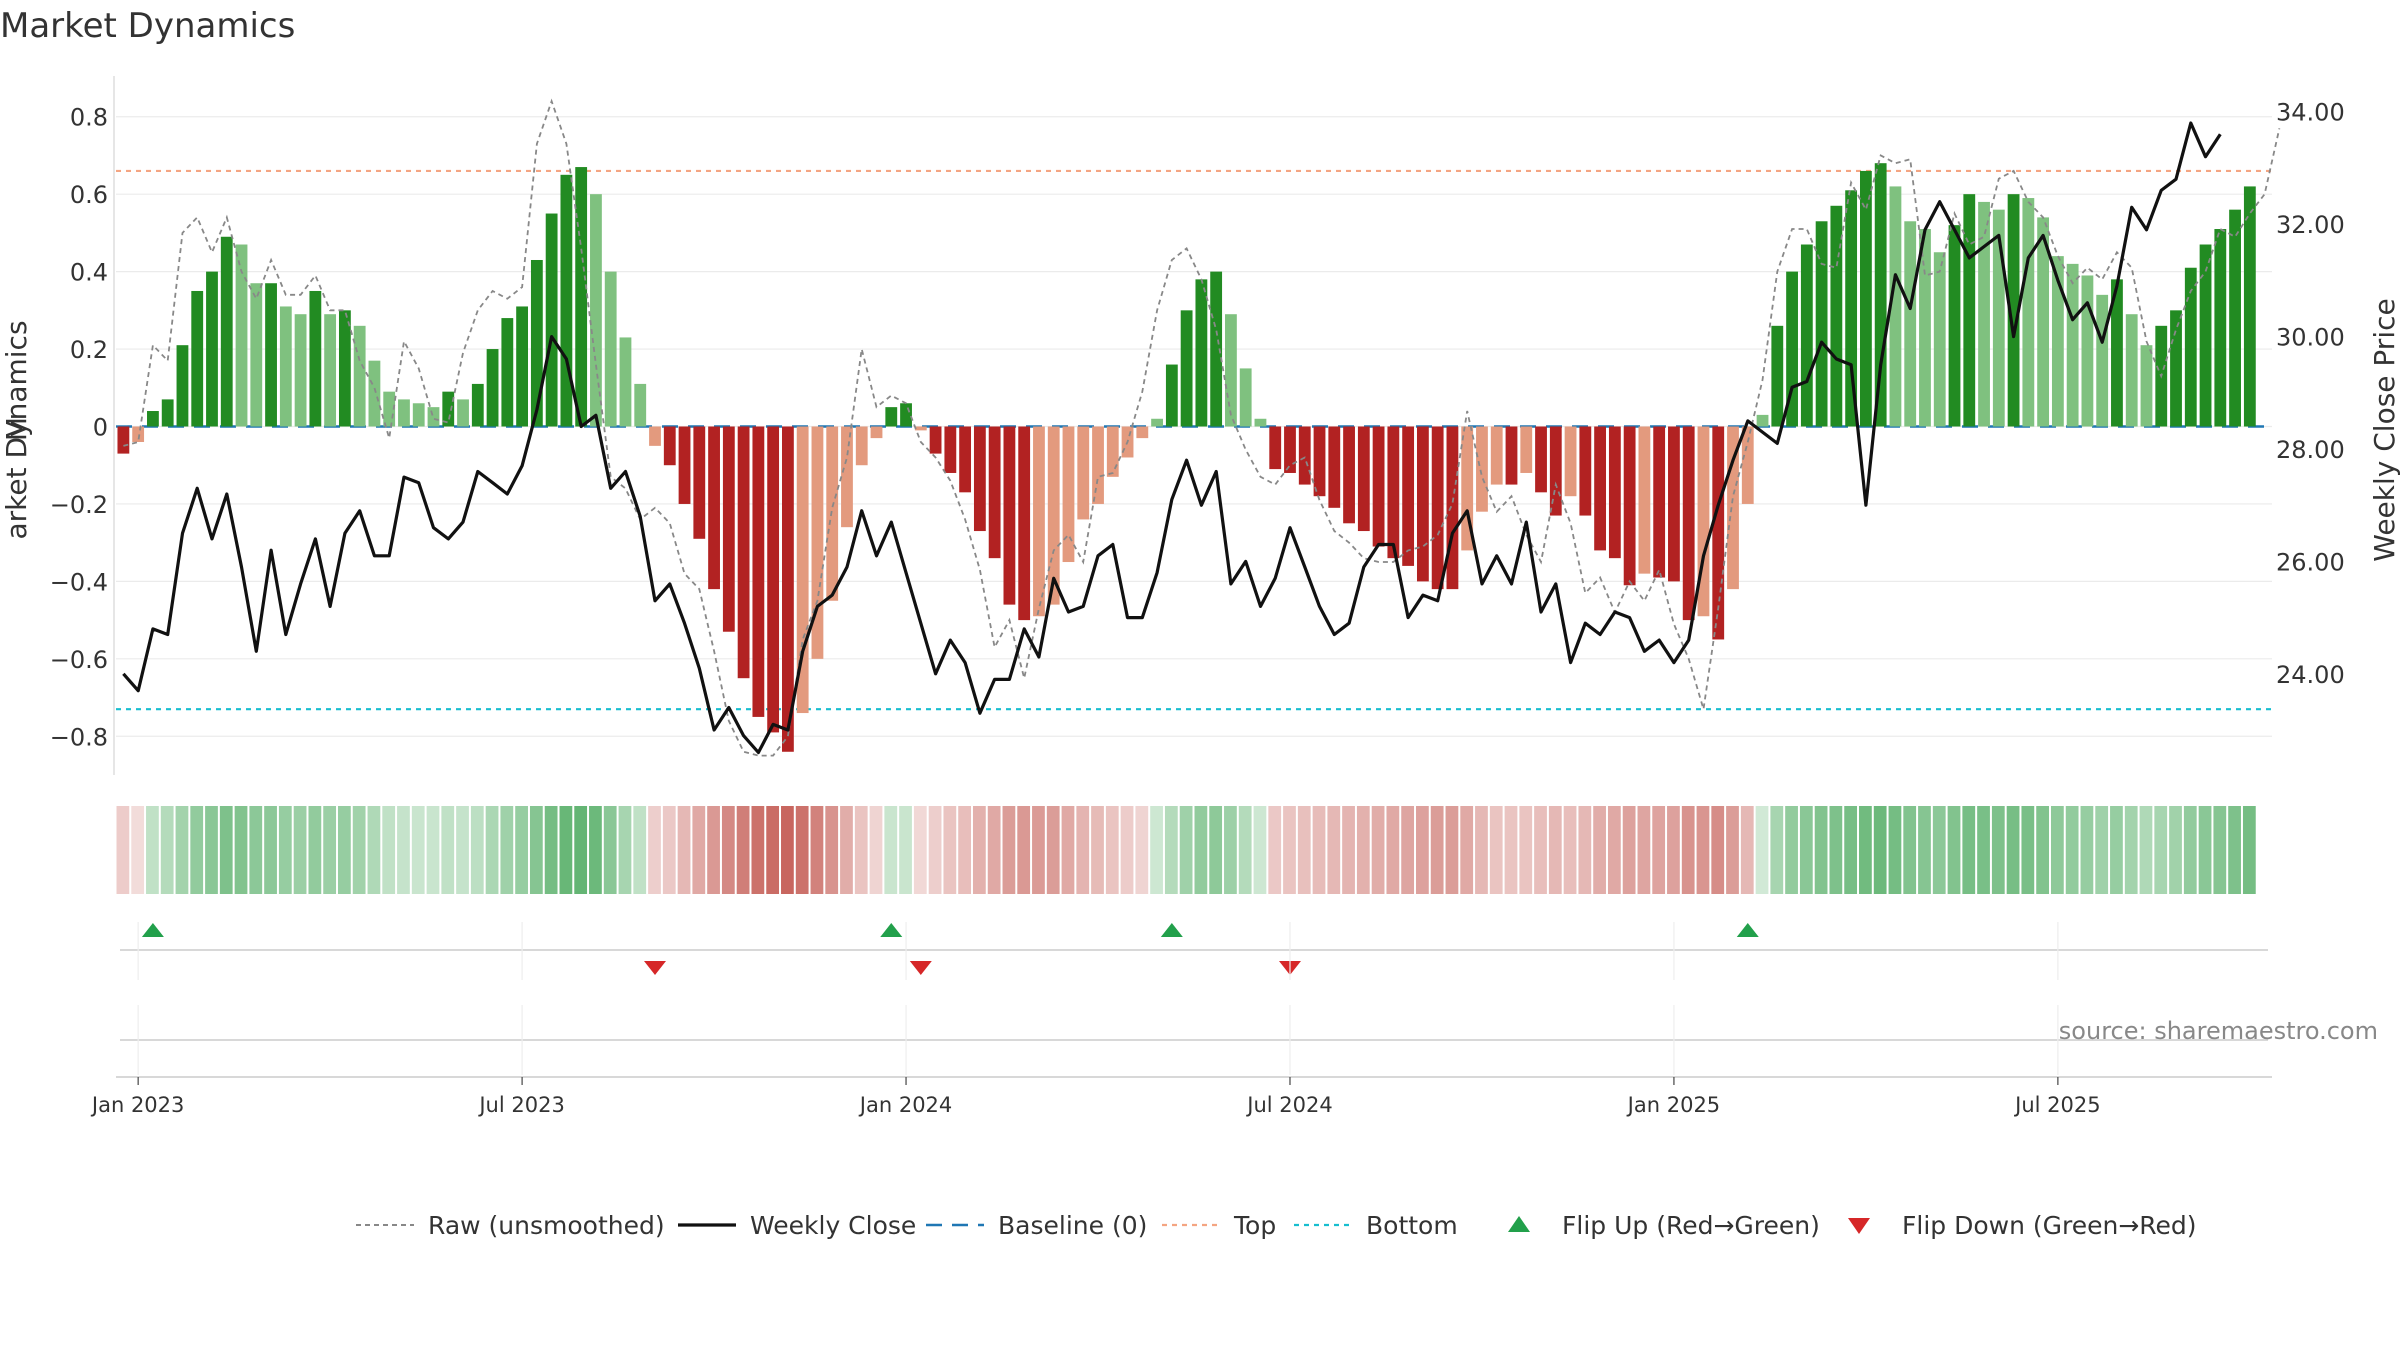 The image size is (2400, 1350). What do you see at coordinates (89, 273) in the screenshot?
I see `left-tick-label: 0.4` at bounding box center [89, 273].